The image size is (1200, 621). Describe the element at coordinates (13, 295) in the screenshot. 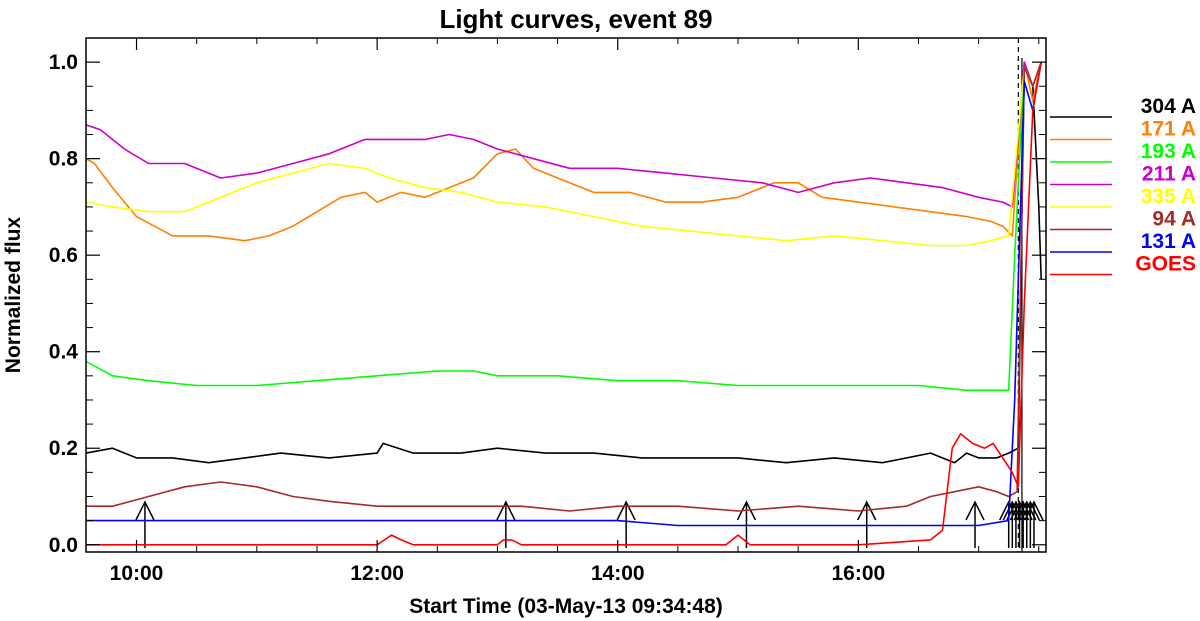

I see `y-axis-label: Normalized flux` at that location.